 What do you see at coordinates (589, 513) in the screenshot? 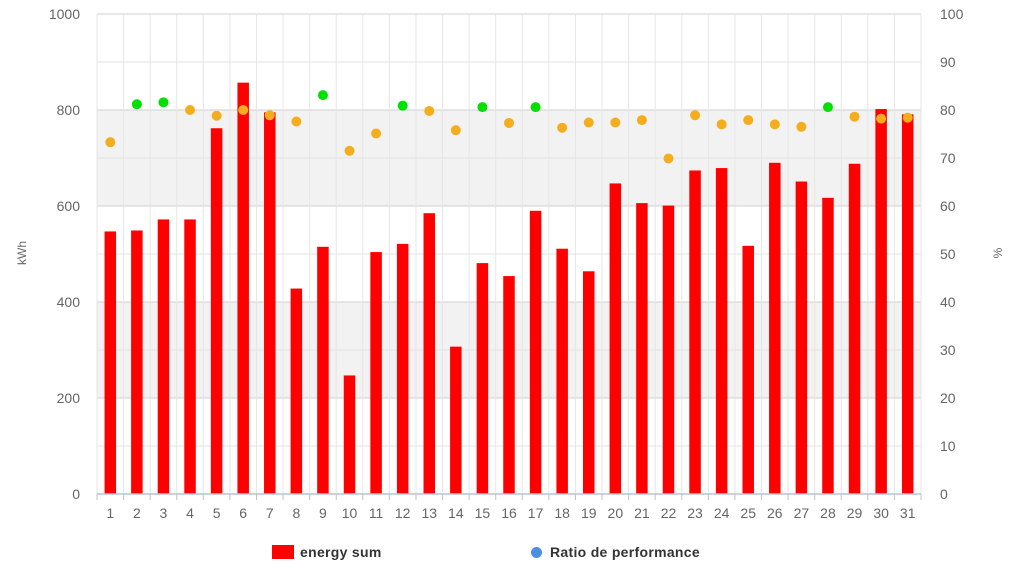
I see `x-tick-label: 19` at bounding box center [589, 513].